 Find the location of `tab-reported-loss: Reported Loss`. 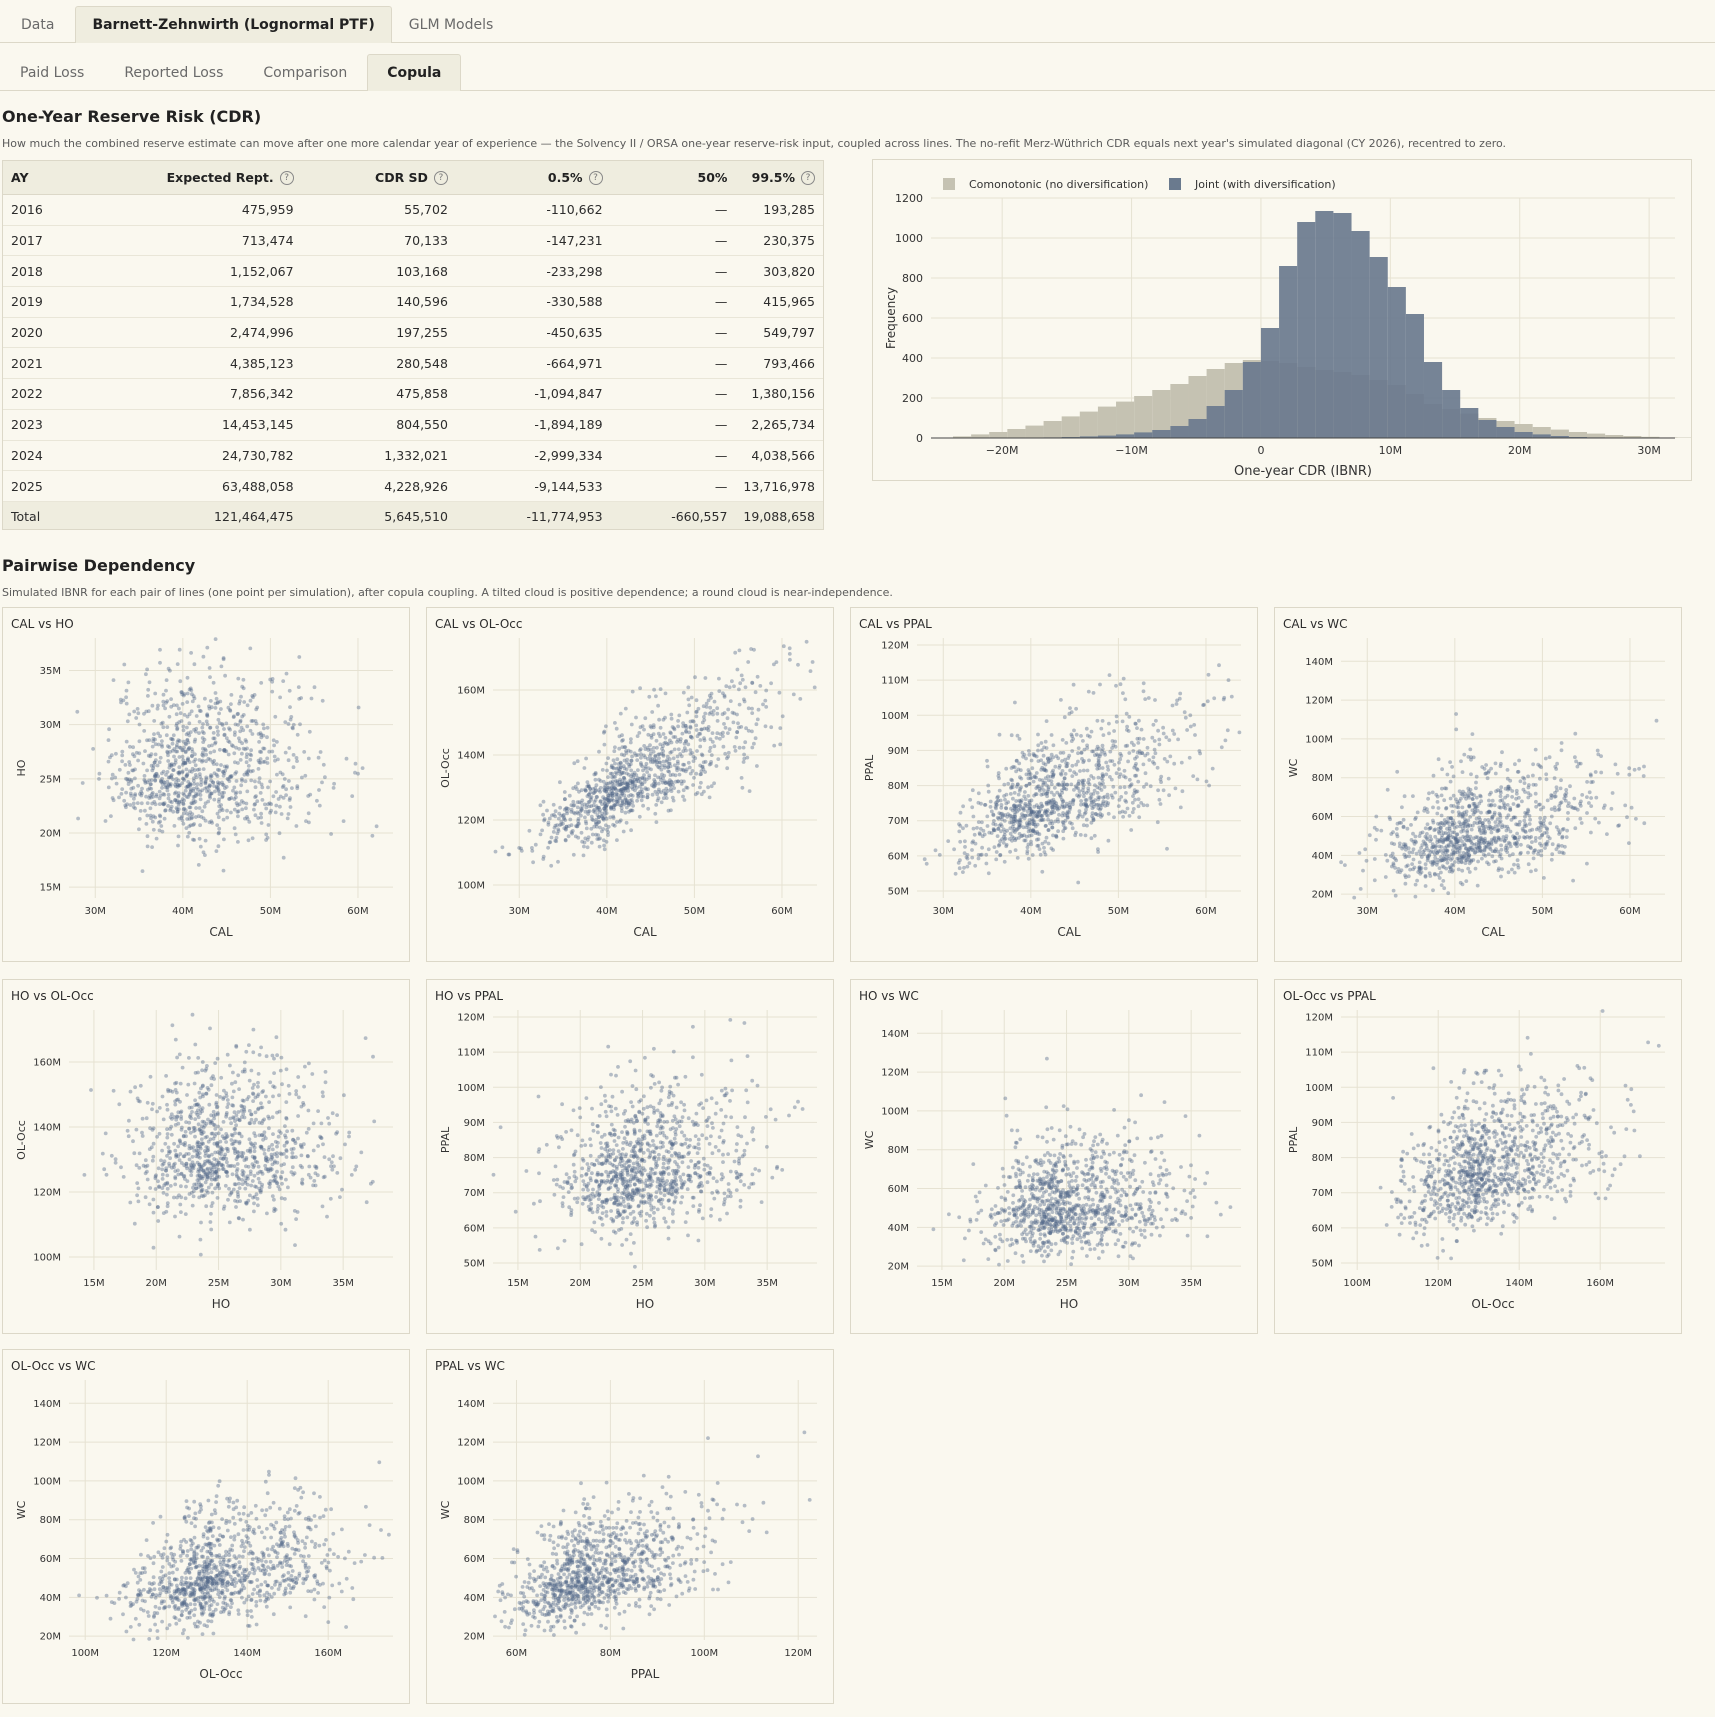

tab-reported-loss: Reported Loss is located at coordinates (174, 73).